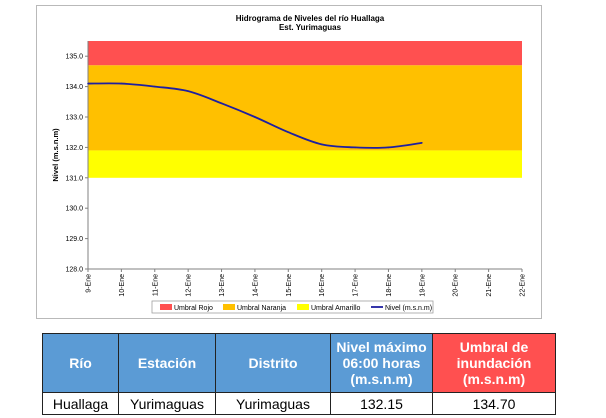 The image size is (606, 418). I want to click on y-tick-label: 132.0, so click(74, 148).